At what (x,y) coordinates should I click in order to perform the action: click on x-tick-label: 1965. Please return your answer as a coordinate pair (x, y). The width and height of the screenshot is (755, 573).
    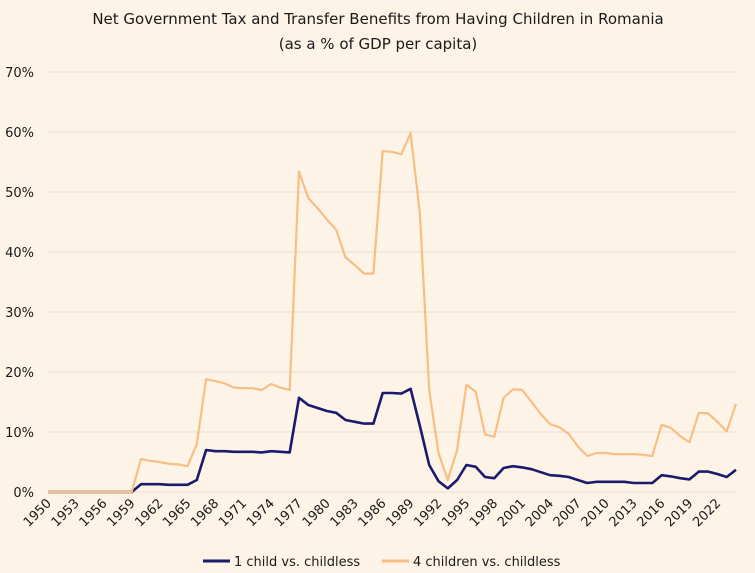
    Looking at the image, I should click on (177, 513).